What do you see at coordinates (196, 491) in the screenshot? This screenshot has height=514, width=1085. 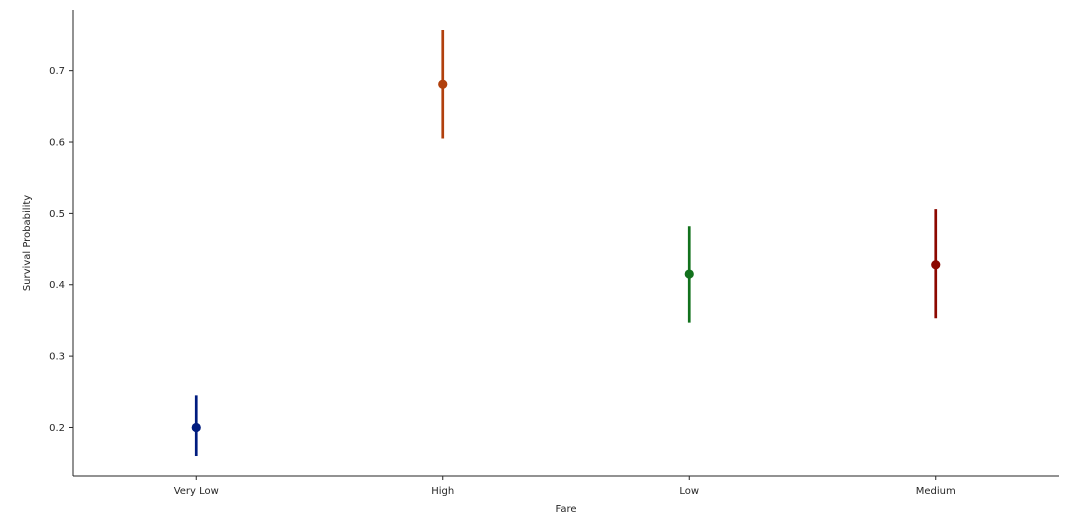 I see `x-tick-label: Very Low` at bounding box center [196, 491].